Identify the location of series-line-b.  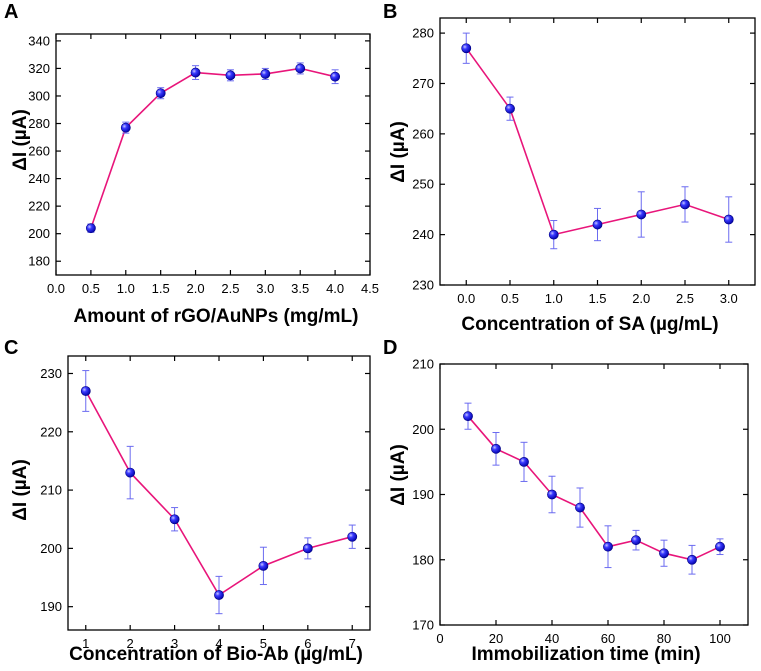
(597, 141).